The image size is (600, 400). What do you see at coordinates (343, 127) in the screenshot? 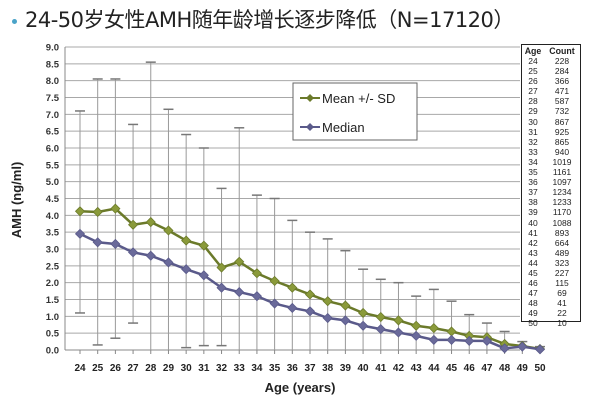
I see `legend-label: Median` at bounding box center [343, 127].